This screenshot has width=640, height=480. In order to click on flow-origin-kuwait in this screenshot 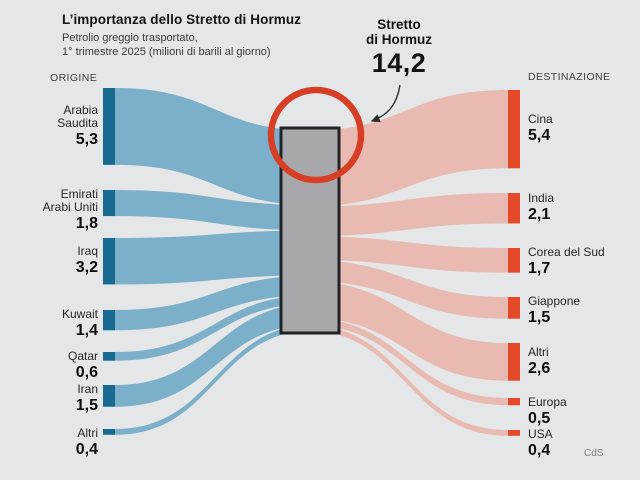, I will do `click(215, 303)`.